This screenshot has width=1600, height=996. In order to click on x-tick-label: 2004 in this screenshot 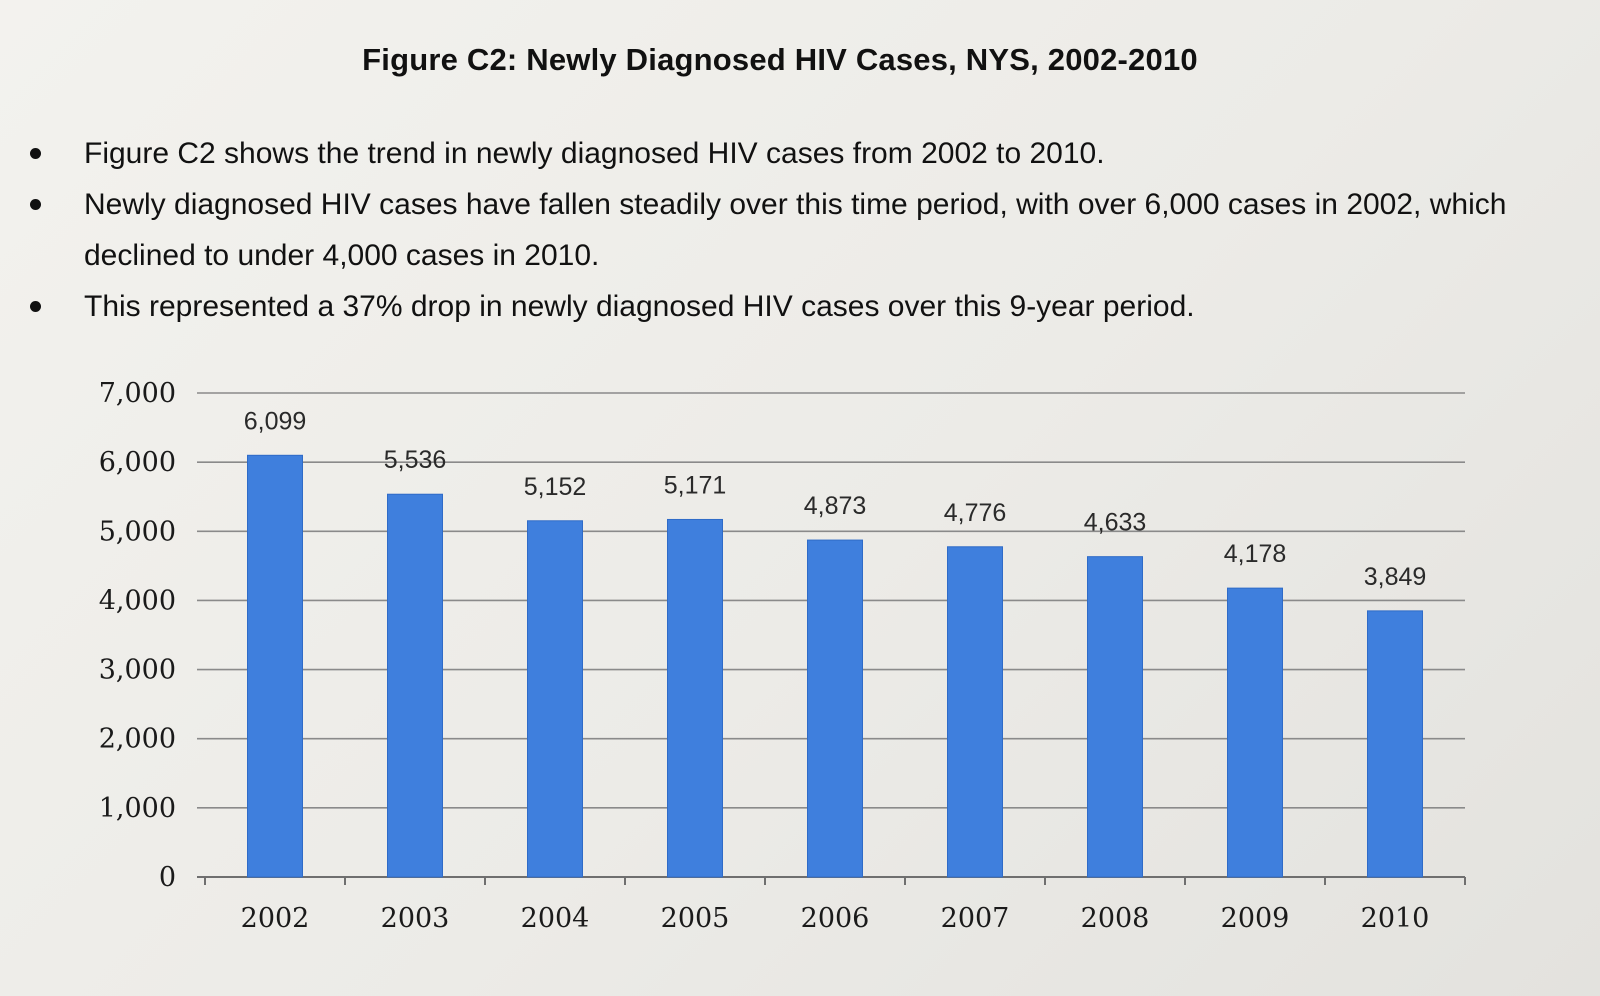, I will do `click(555, 918)`.